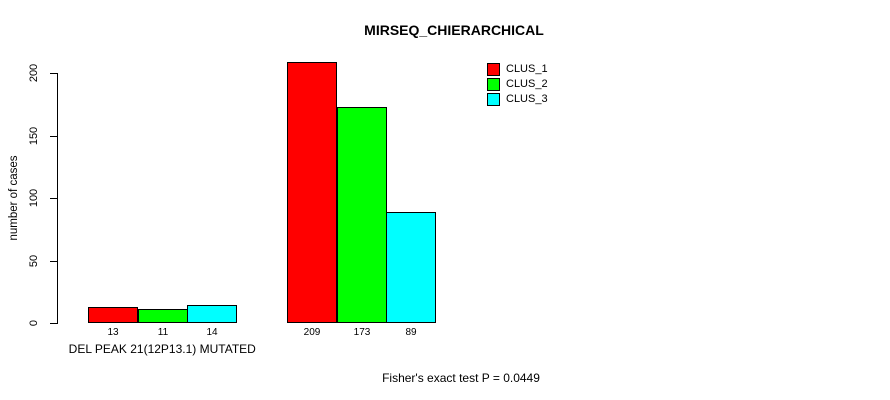 This screenshot has width=890, height=400. I want to click on legend-entry-clus-3: CLUS_3, so click(517, 99).